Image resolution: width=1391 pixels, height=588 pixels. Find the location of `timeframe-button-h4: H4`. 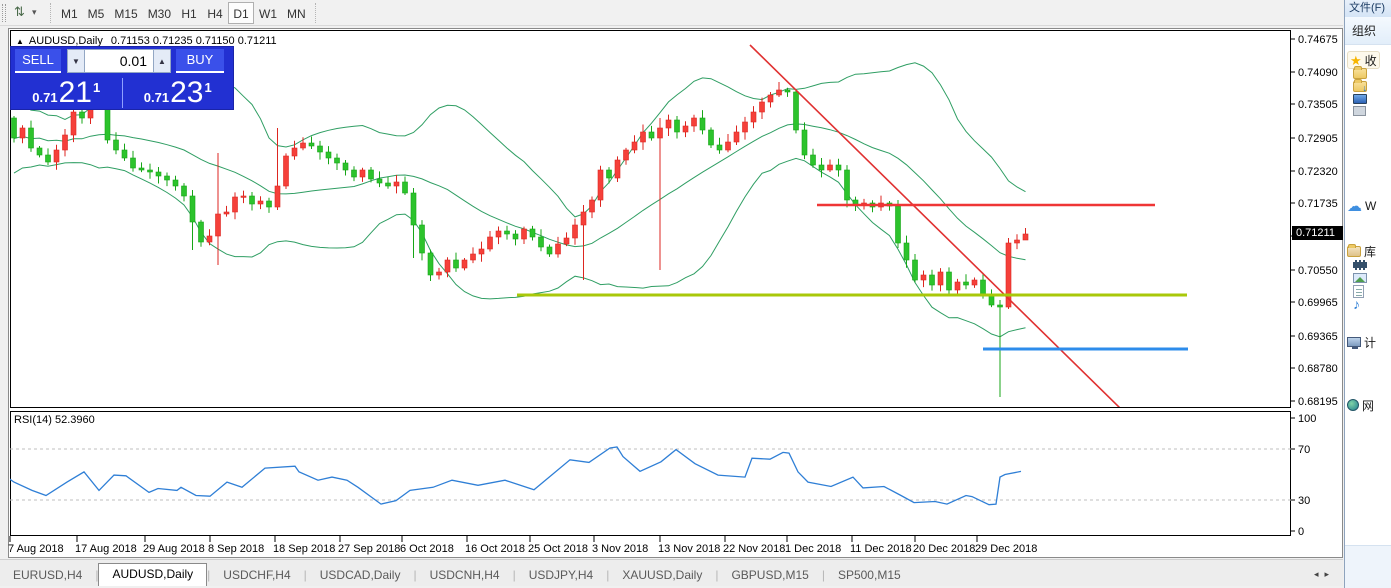

timeframe-button-h4: H4 is located at coordinates (215, 14).